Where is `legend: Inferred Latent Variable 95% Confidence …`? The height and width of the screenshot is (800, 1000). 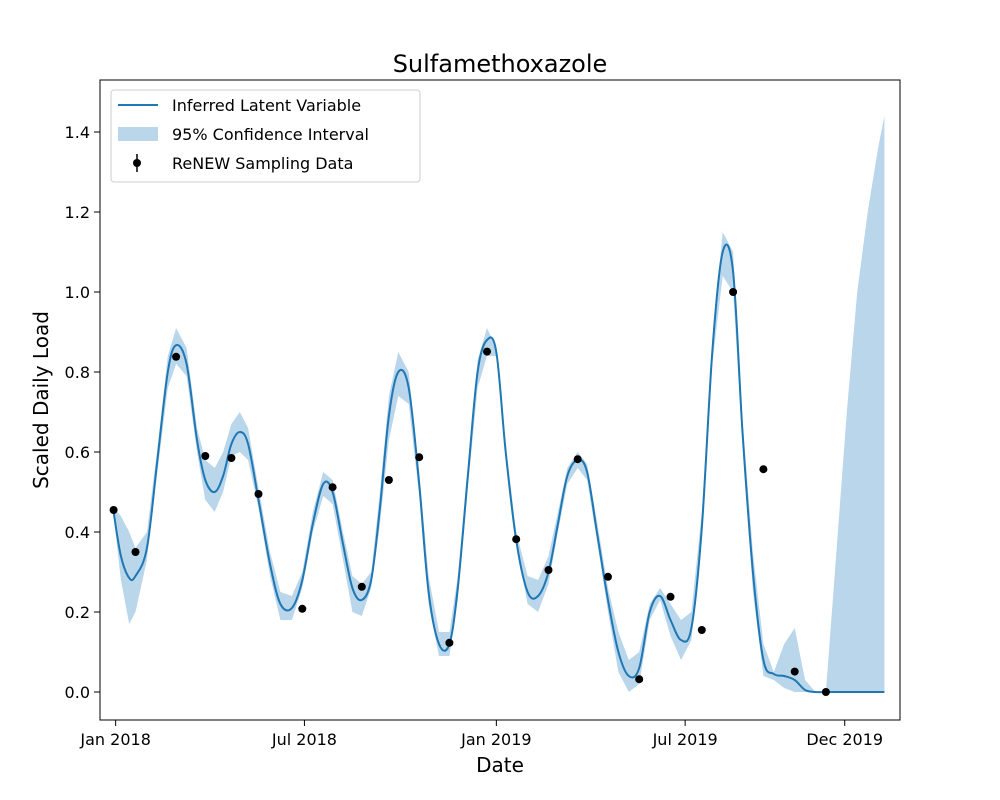 legend: Inferred Latent Variable 95% Confidence … is located at coordinates (265, 136).